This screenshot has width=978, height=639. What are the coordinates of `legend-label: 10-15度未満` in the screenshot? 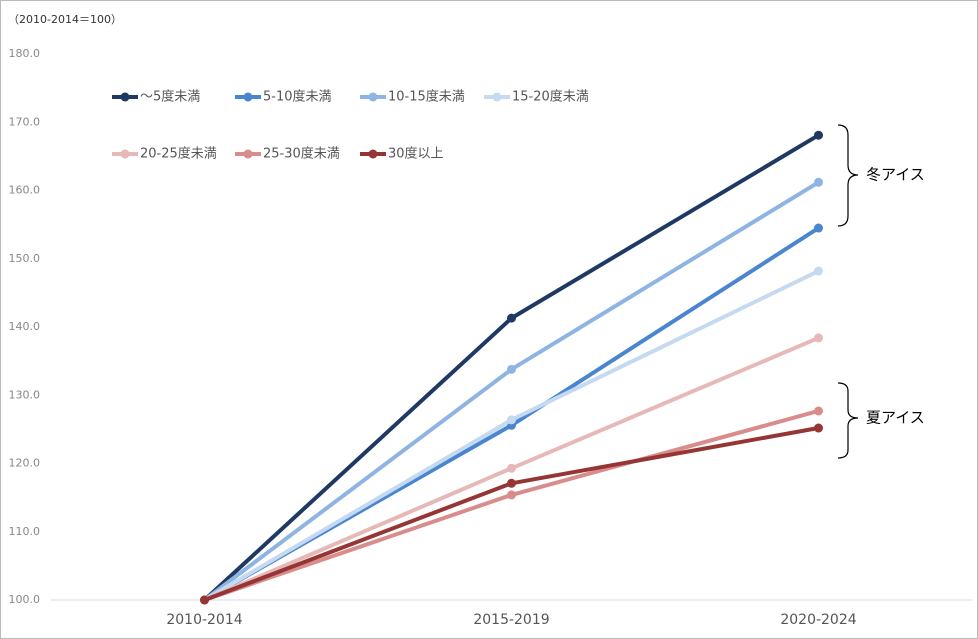 It's located at (426, 97).